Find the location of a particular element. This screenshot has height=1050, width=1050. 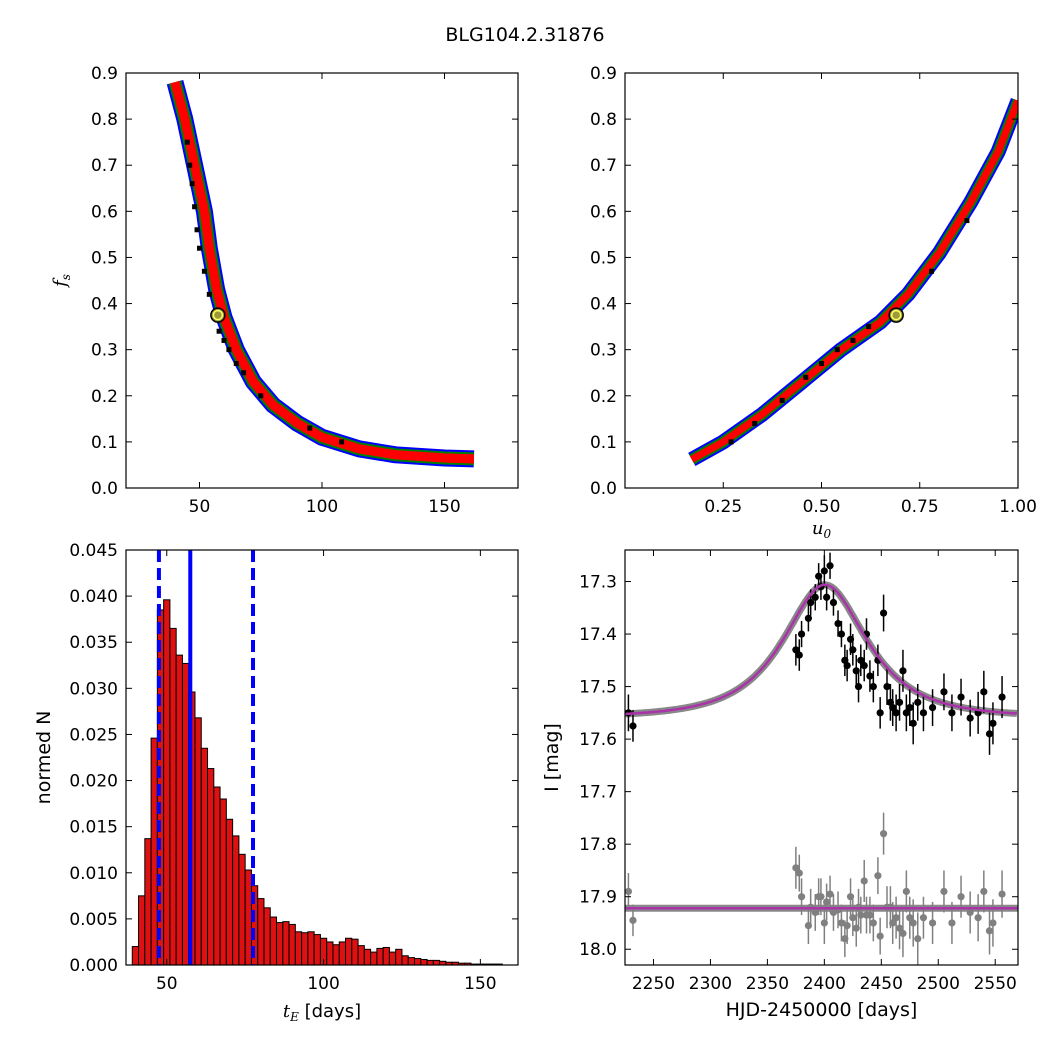

x-tick-label: 100 is located at coordinates (323, 984).